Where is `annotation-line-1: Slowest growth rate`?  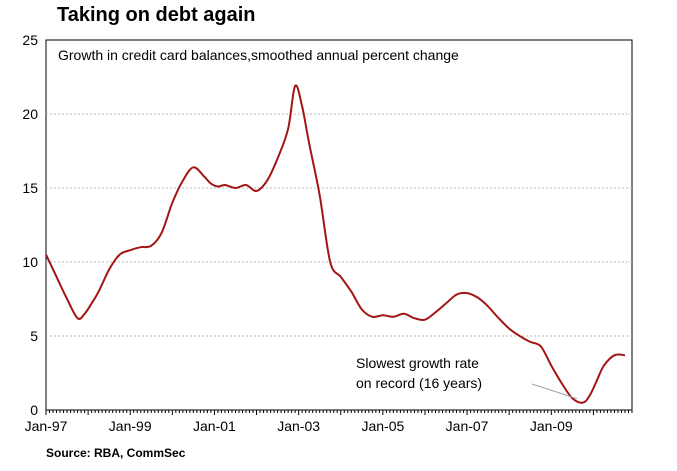 annotation-line-1: Slowest growth rate is located at coordinates (417, 363).